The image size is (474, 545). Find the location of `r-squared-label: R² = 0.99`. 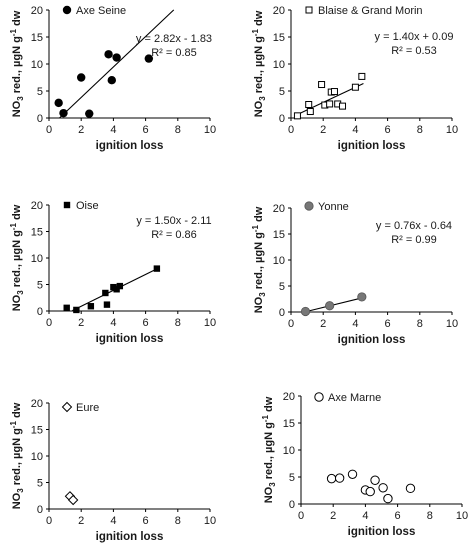

r-squared-label: R² = 0.99 is located at coordinates (414, 240).